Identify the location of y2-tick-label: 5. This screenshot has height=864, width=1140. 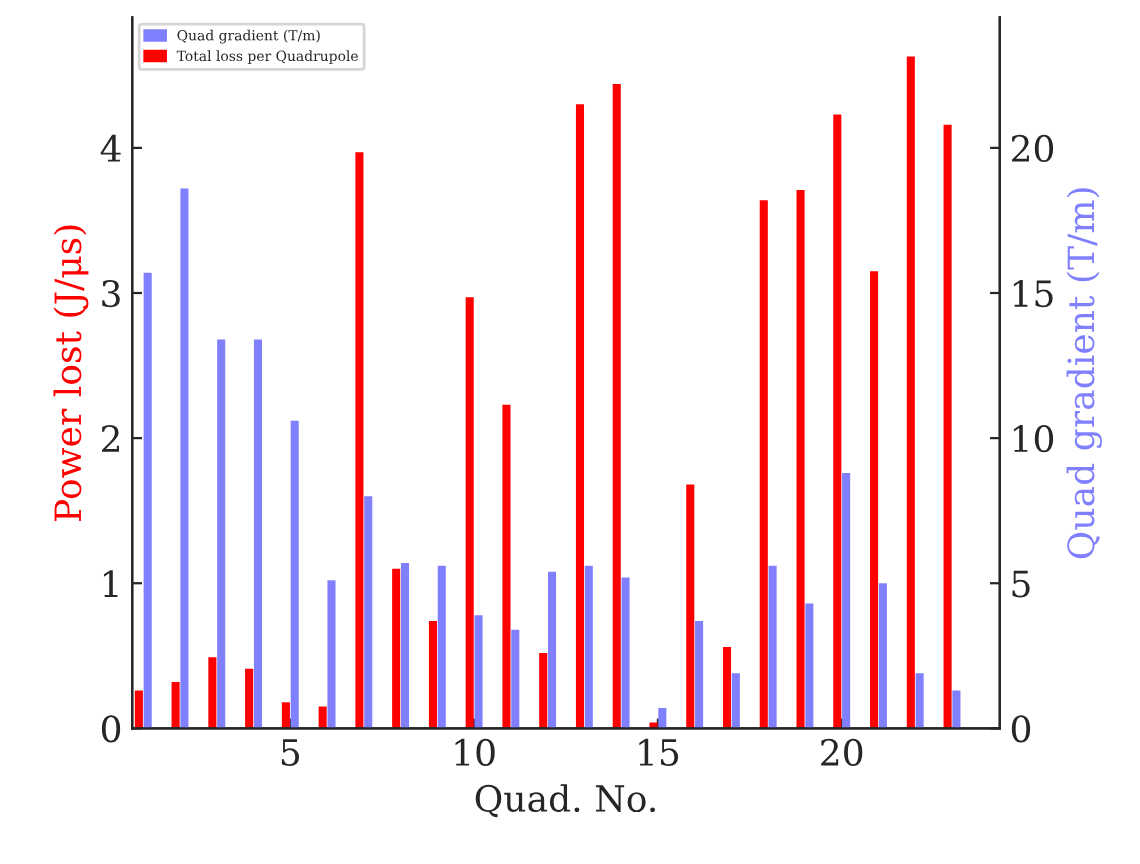
(1021, 584).